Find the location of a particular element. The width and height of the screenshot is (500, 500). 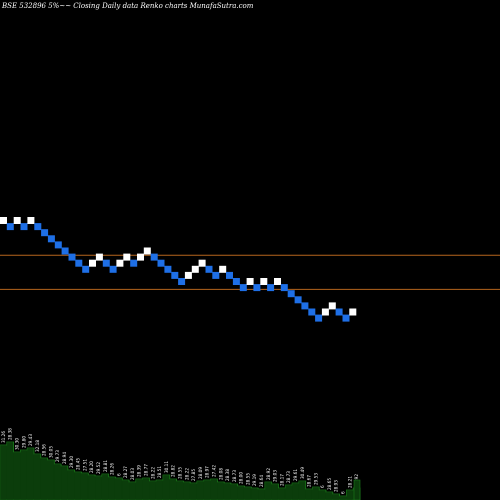

volume-label: 28.26 is located at coordinates (112, 469).